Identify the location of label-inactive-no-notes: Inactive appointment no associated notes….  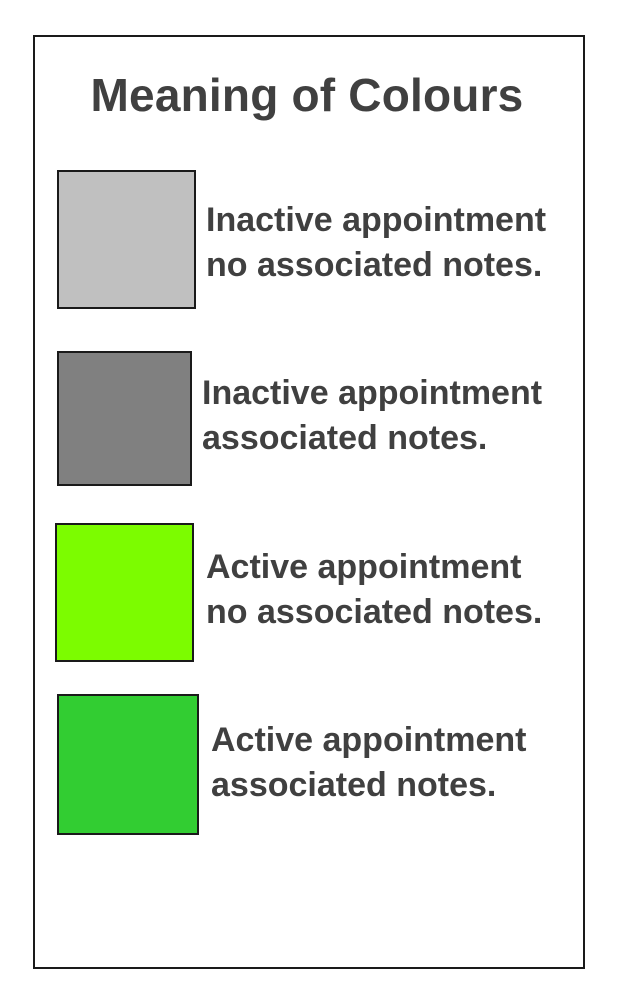
(376, 243).